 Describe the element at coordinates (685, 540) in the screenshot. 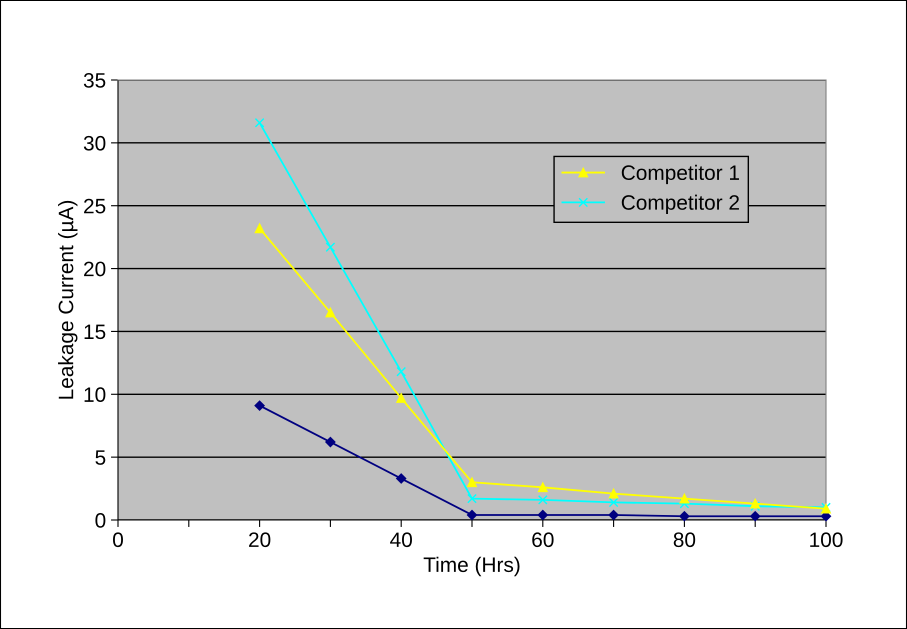

I see `x-tick-label: 80` at that location.